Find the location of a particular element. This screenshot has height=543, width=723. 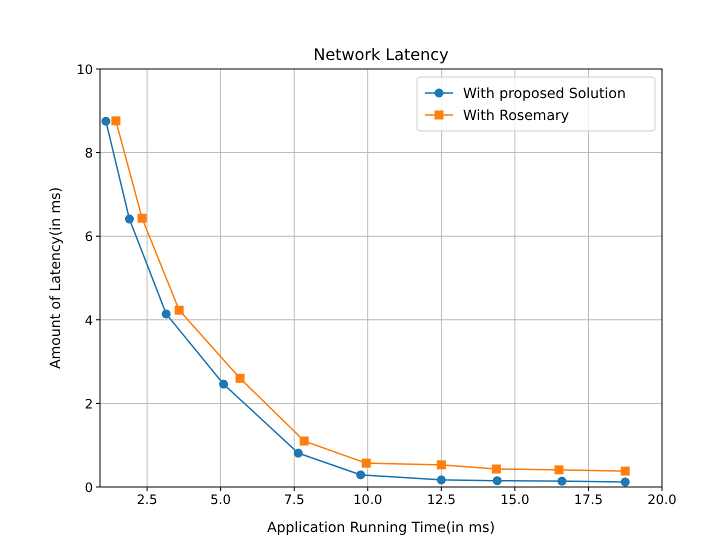

y-tick-label: 6 is located at coordinates (88, 238).